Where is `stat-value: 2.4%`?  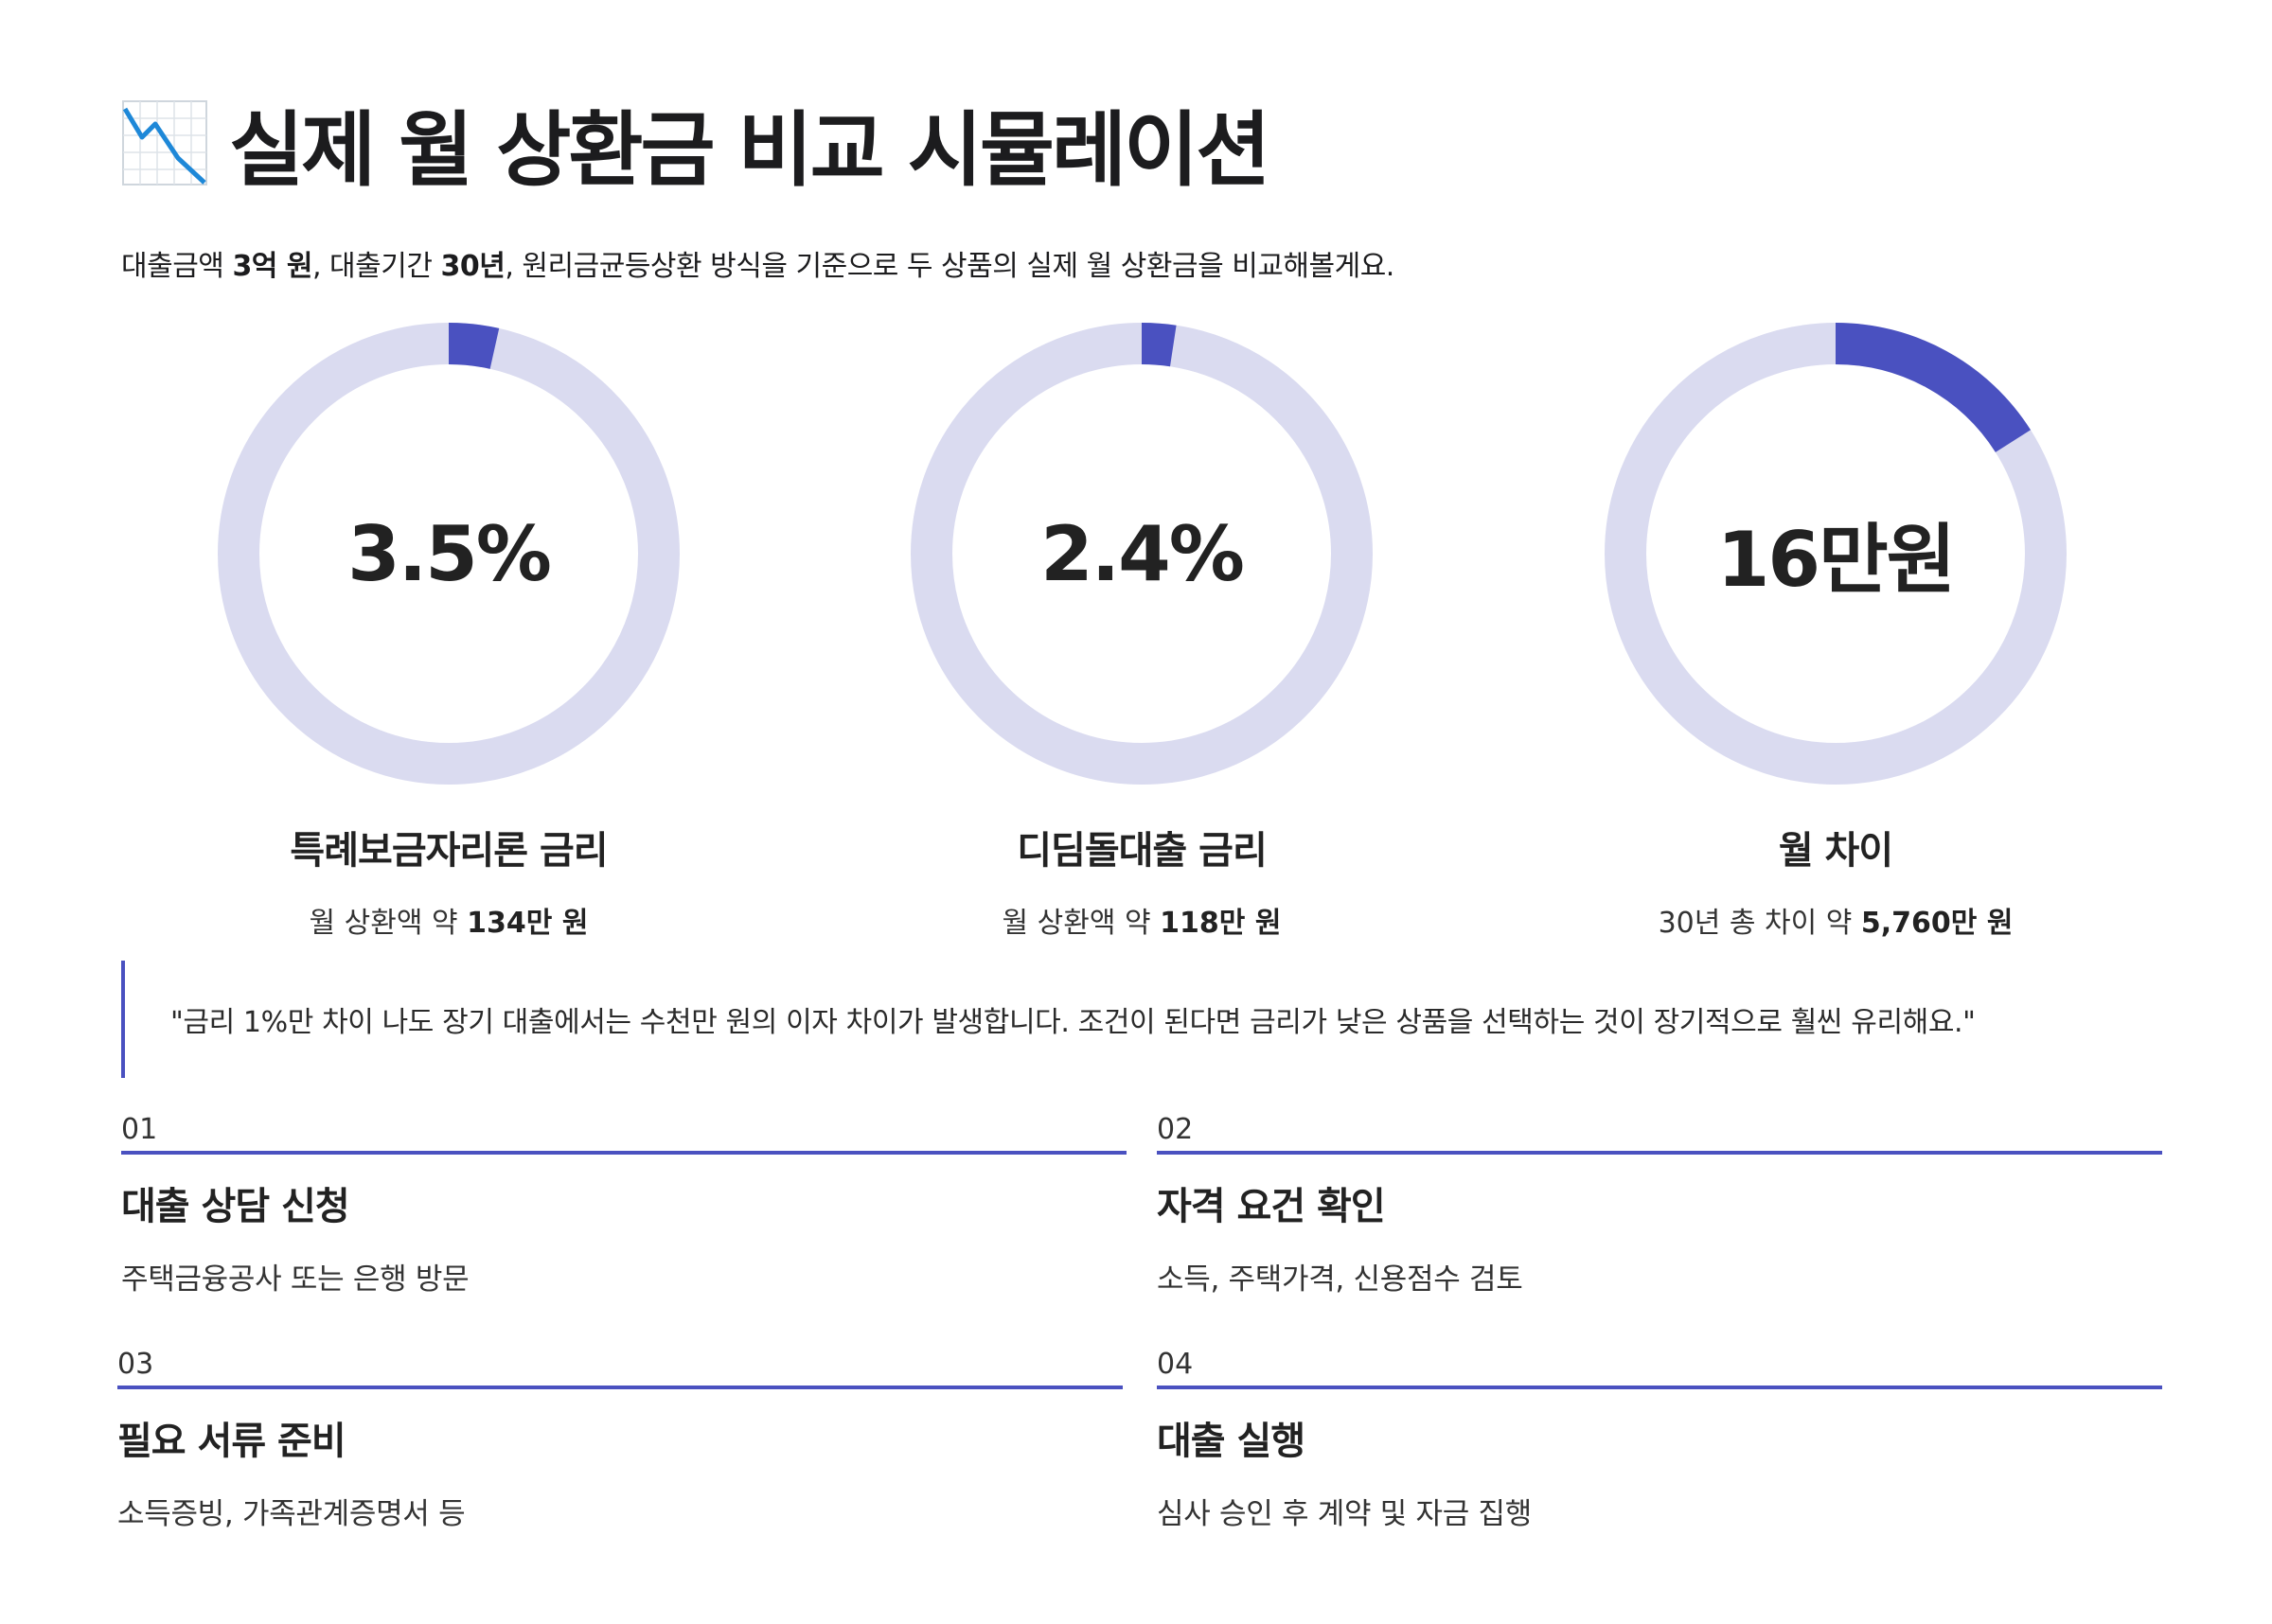
stat-value: 2.4% is located at coordinates (1142, 554).